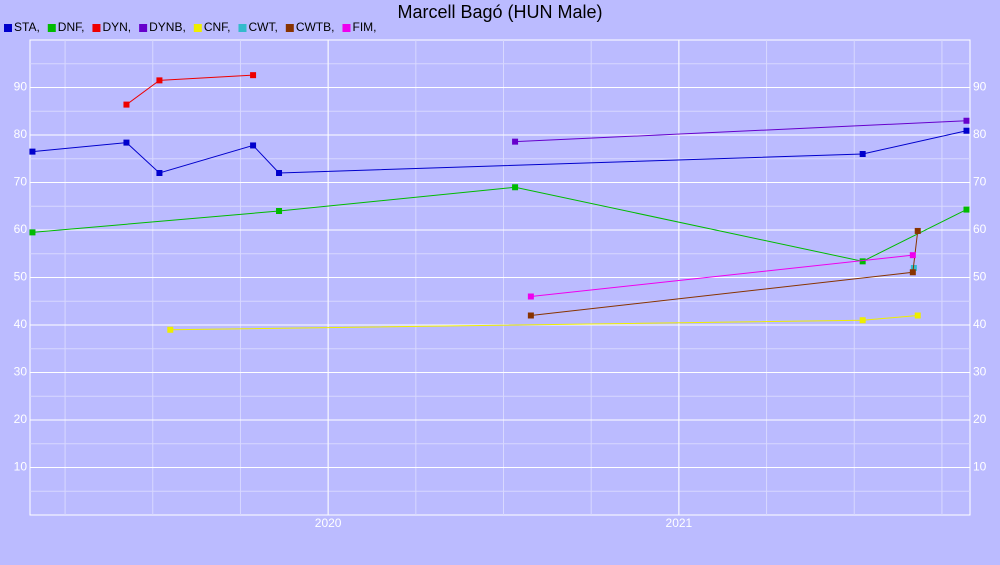  I want to click on y-tick-label: 90, so click(21, 87).